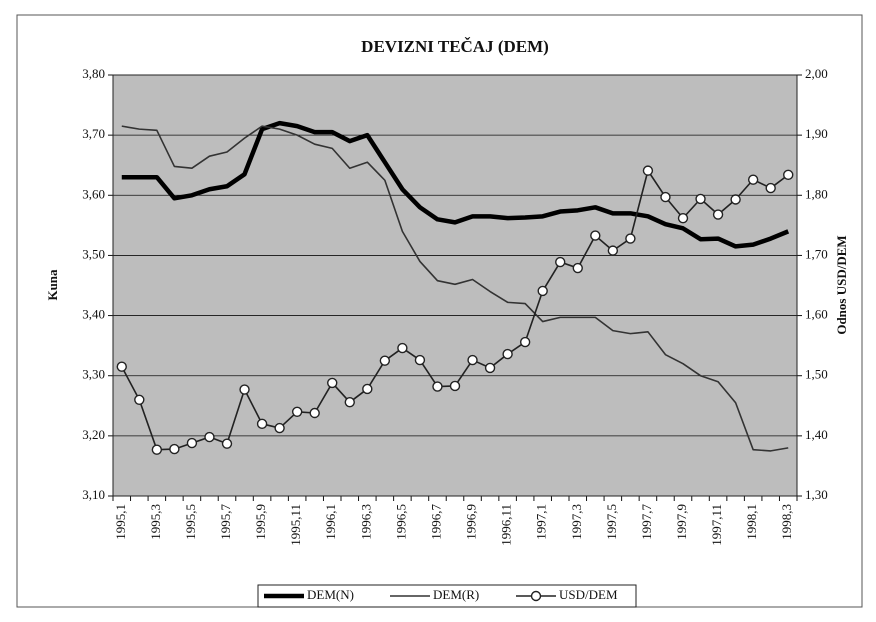 Image resolution: width=876 pixels, height=622 pixels. I want to click on y2-tick-label: 1,80, so click(816, 193).